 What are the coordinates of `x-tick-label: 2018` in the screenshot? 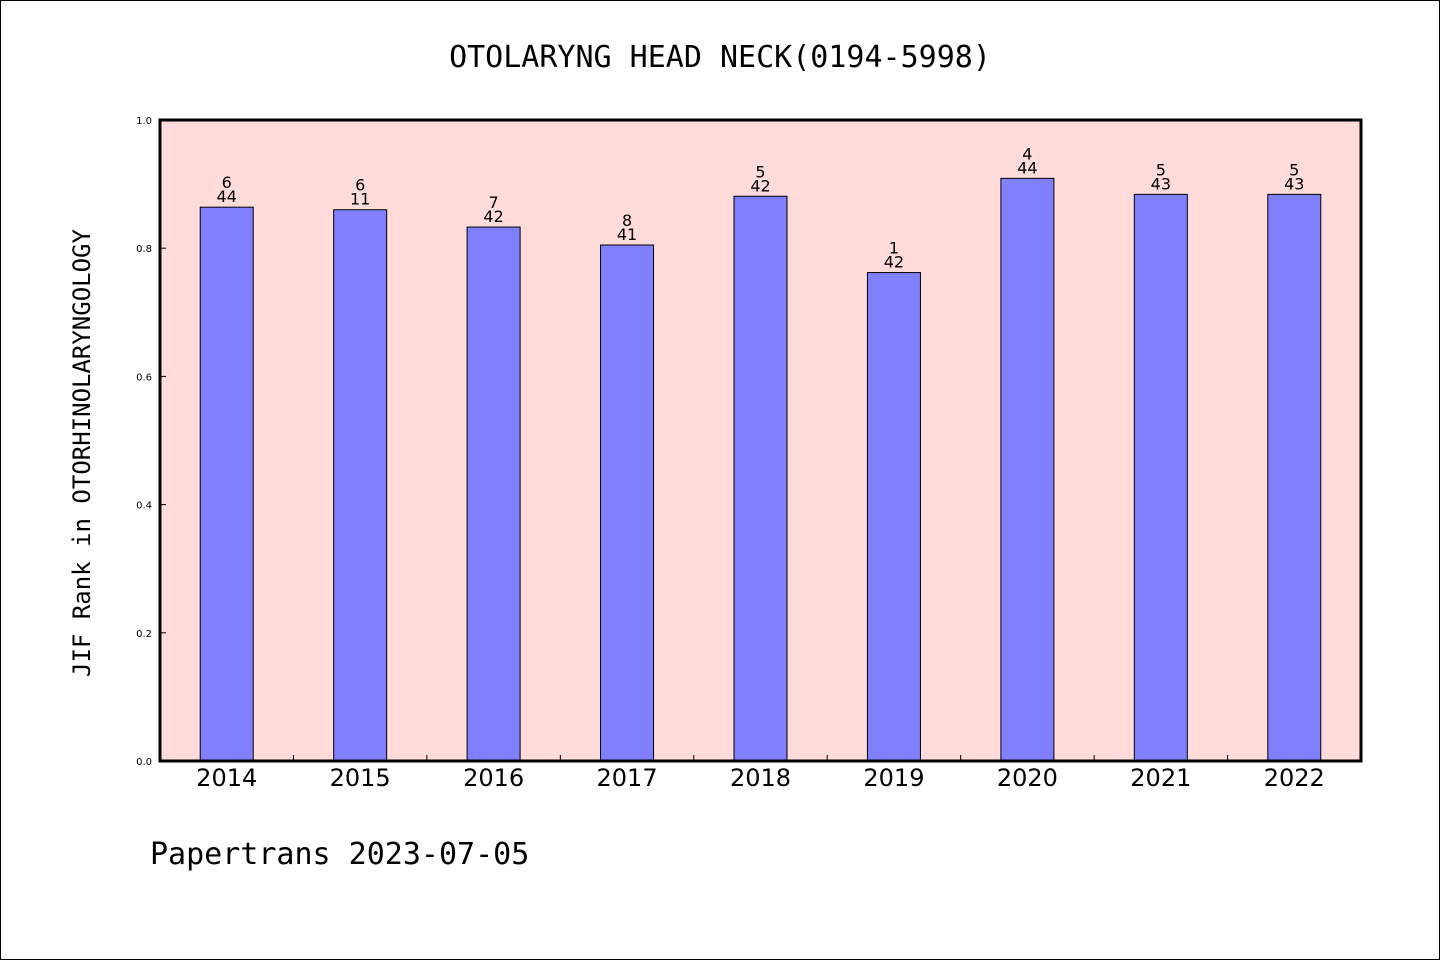 It's located at (760, 778).